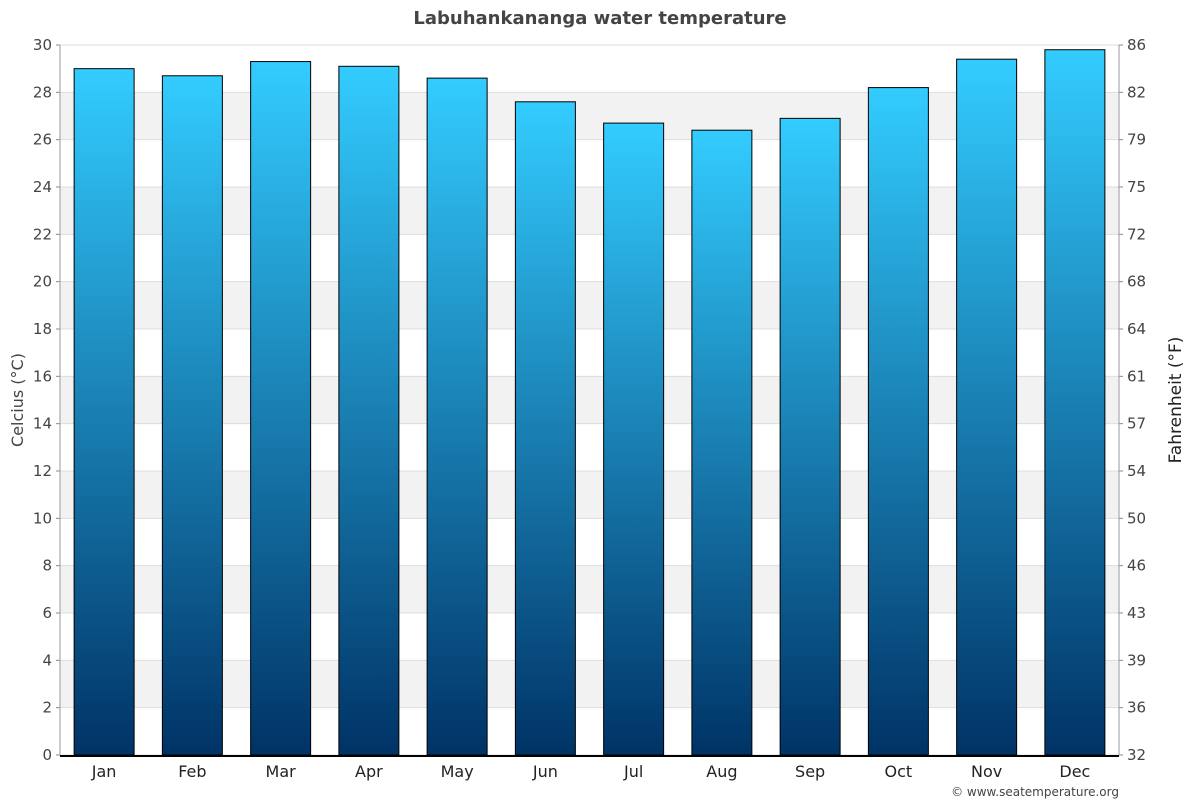 The image size is (1200, 800). What do you see at coordinates (42, 376) in the screenshot?
I see `y-tick-label-left: 16` at bounding box center [42, 376].